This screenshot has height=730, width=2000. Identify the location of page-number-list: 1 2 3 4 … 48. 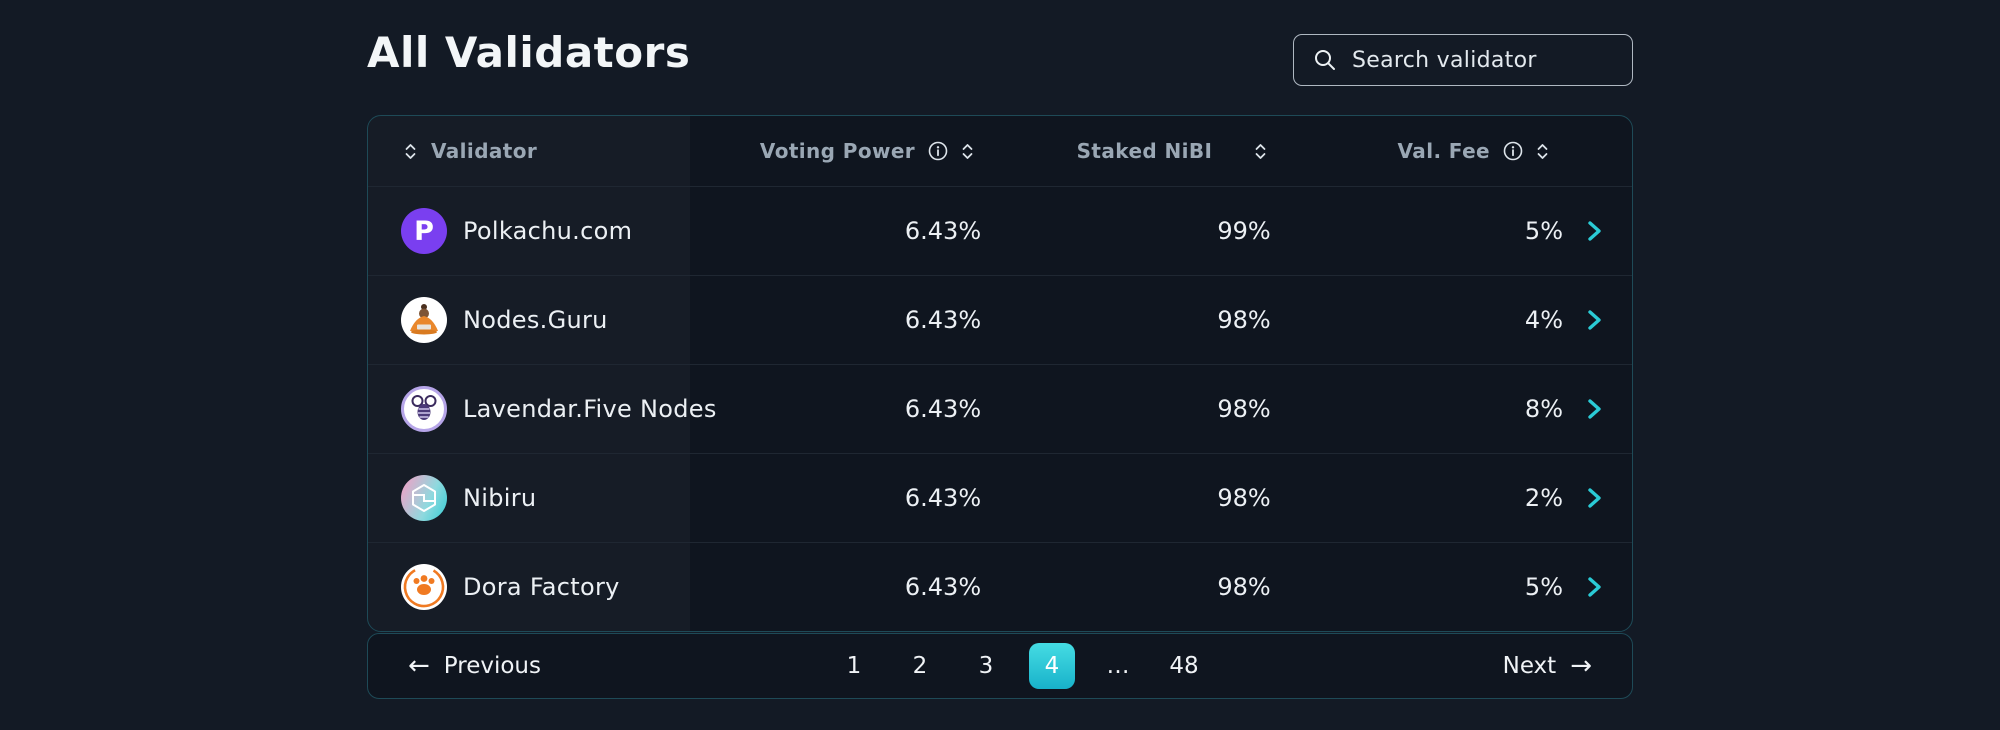
(1019, 666).